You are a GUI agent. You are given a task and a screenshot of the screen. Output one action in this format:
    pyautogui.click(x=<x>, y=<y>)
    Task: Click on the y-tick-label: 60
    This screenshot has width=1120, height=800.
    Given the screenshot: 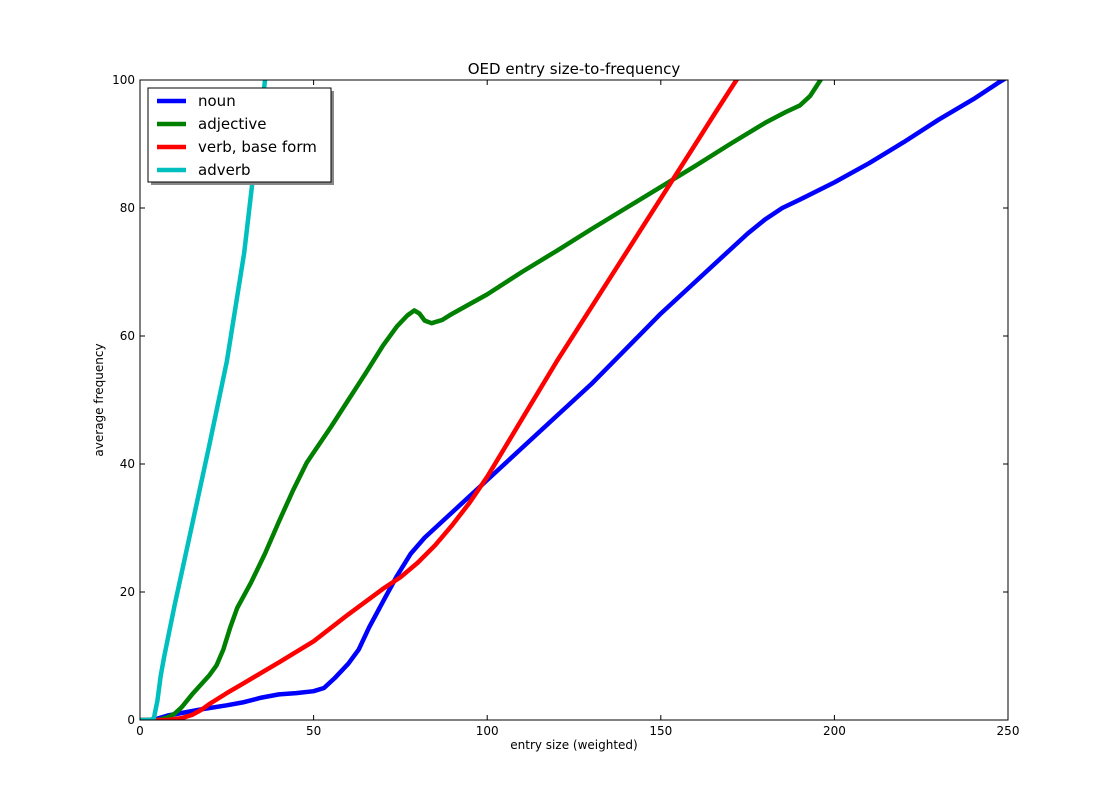 What is the action you would take?
    pyautogui.click(x=127, y=336)
    